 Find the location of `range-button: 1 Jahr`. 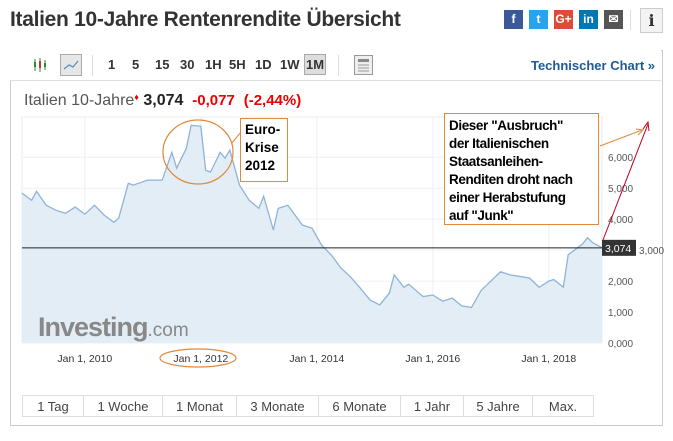

range-button: 1 Jahr is located at coordinates (432, 406).